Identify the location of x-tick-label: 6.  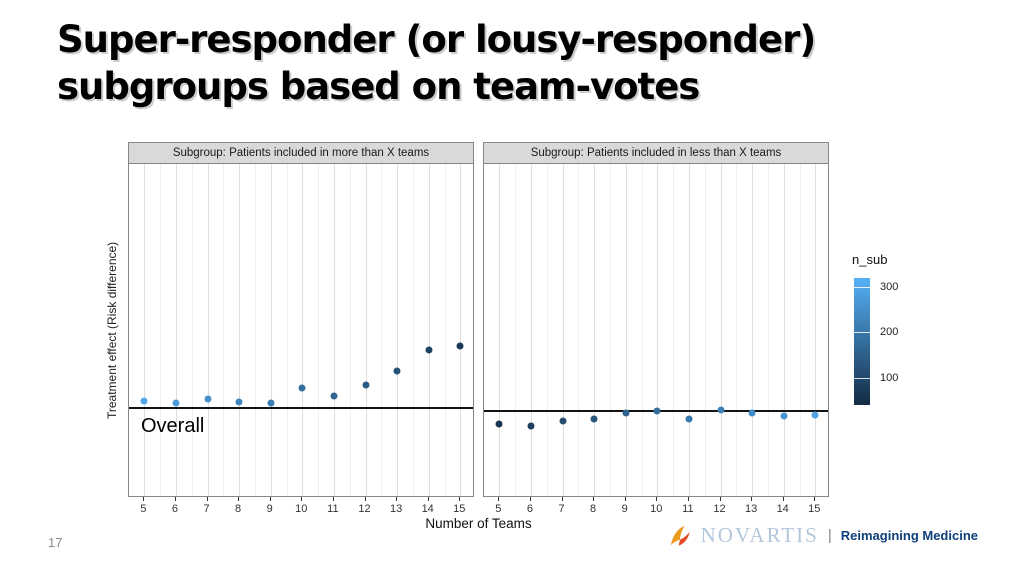
(174, 509).